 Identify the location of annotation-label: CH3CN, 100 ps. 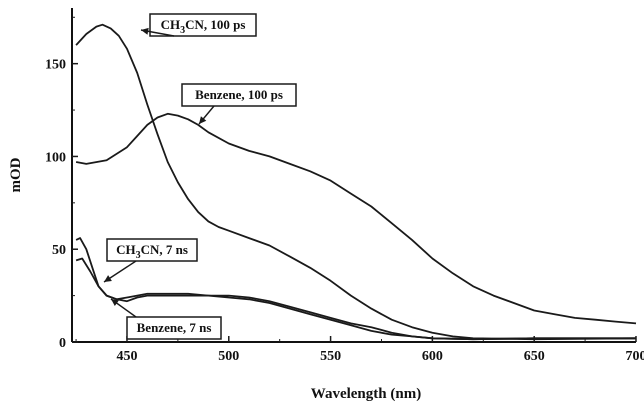
(203, 26).